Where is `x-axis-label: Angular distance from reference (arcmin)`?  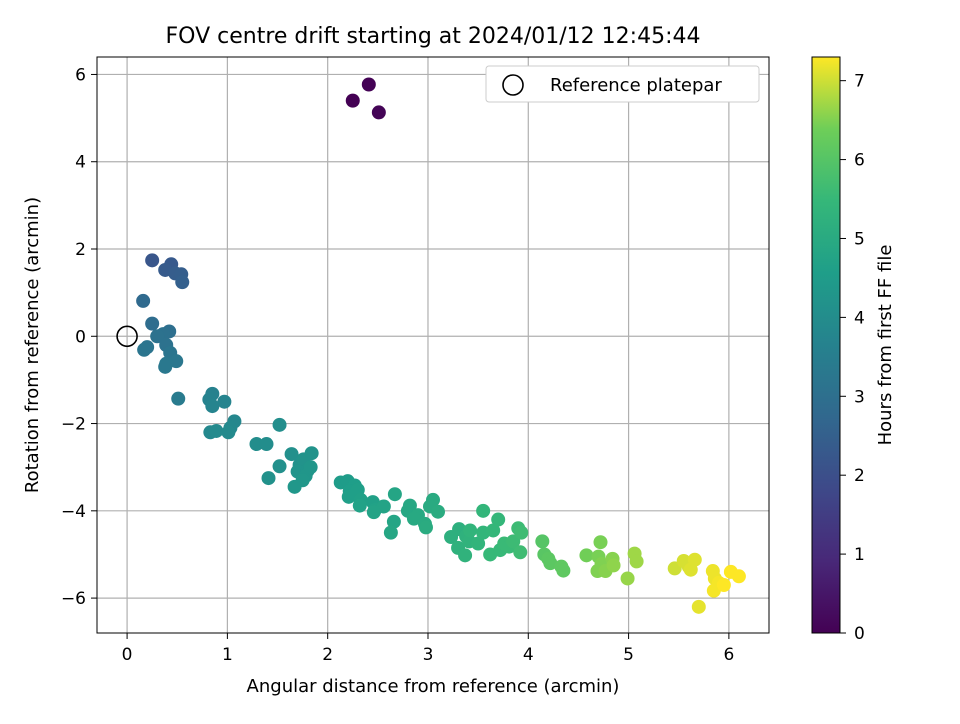 x-axis-label: Angular distance from reference (arcmin) is located at coordinates (433, 686).